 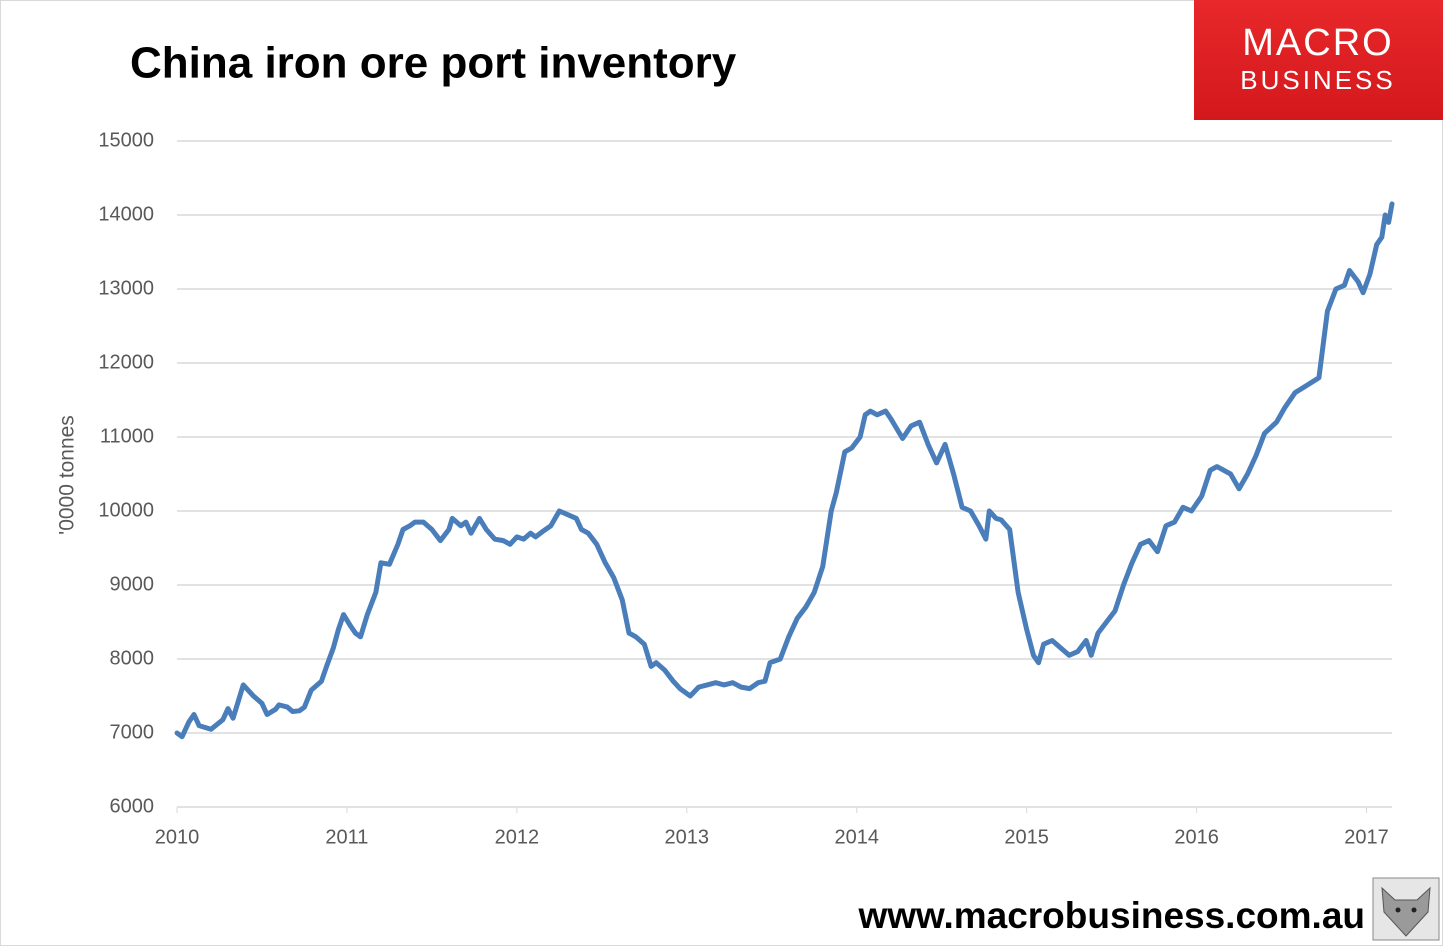 I want to click on logo-text: BUSINESS, so click(x=1318, y=80).